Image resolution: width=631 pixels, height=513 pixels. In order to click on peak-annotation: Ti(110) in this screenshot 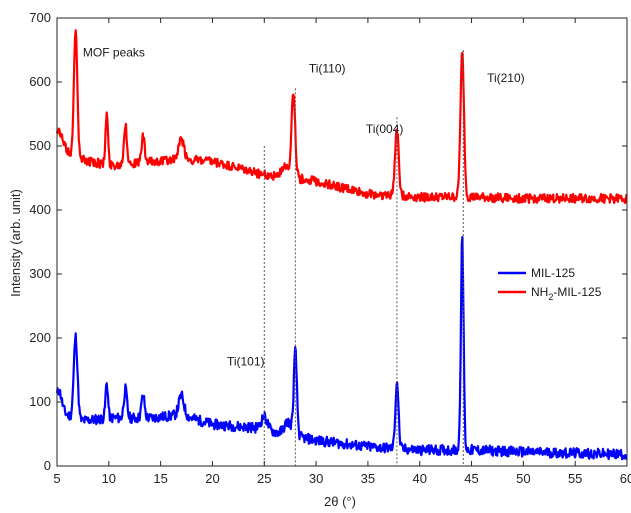, I will do `click(327, 68)`.